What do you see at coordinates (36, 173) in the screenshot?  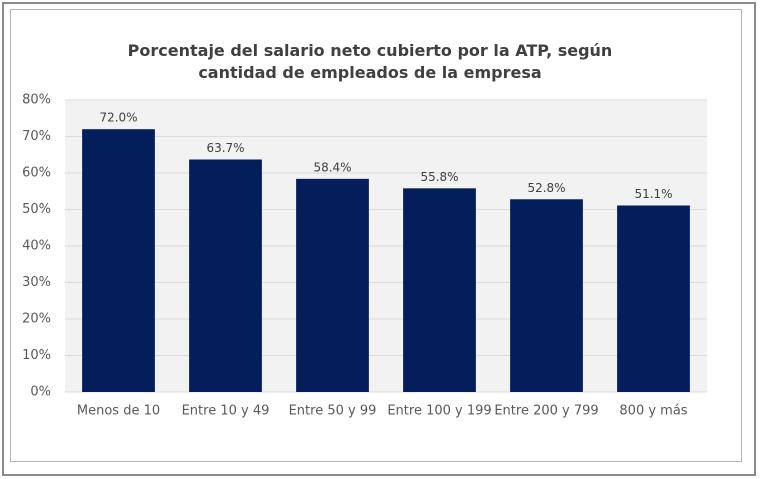 I see `y-tick-label: 60%` at bounding box center [36, 173].